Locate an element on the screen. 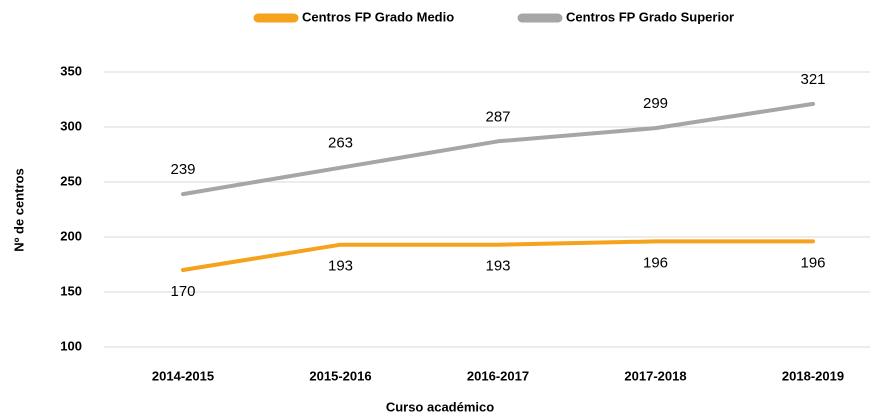 The image size is (879, 419). legend-label: Centros FP Grado Medio is located at coordinates (378, 16).